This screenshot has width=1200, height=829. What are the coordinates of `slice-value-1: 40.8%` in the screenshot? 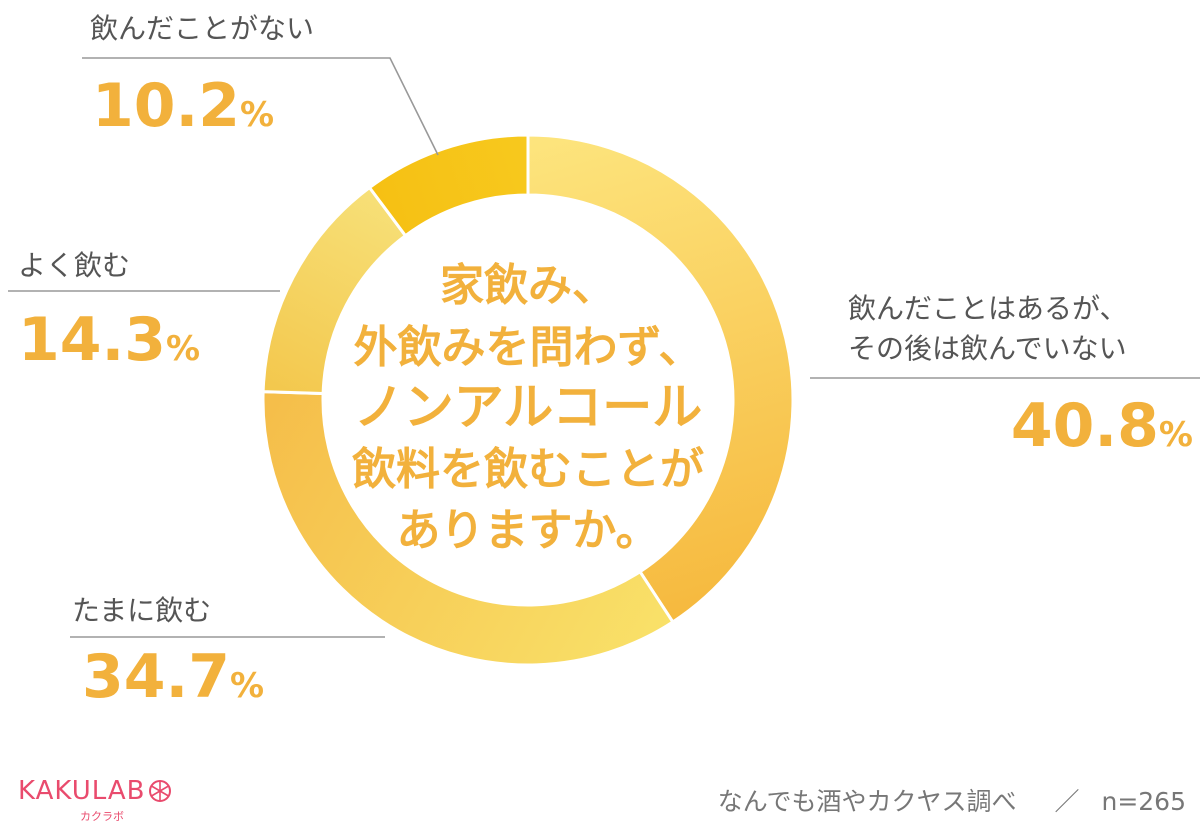 It's located at (1102, 426).